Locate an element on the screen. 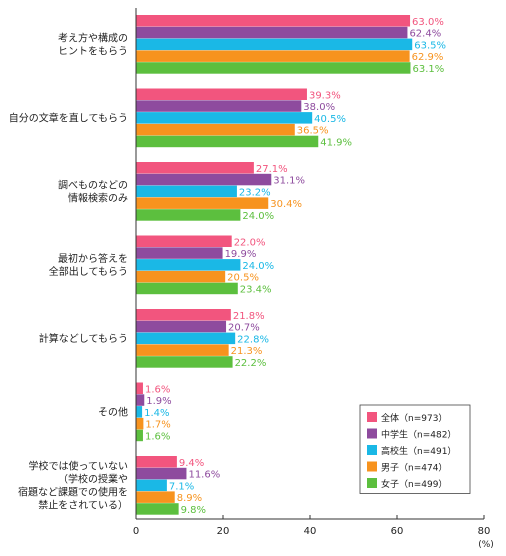  legend-label: 中学生（n=482） is located at coordinates (418, 435).